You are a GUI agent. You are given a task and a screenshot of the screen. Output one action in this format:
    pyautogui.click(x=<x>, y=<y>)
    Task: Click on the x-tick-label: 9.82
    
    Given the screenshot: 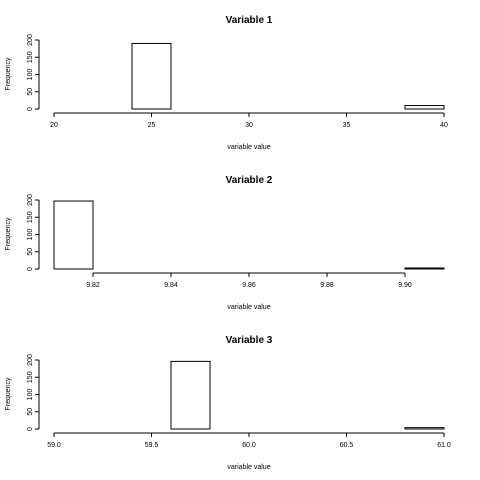 What is the action you would take?
    pyautogui.click(x=93, y=285)
    